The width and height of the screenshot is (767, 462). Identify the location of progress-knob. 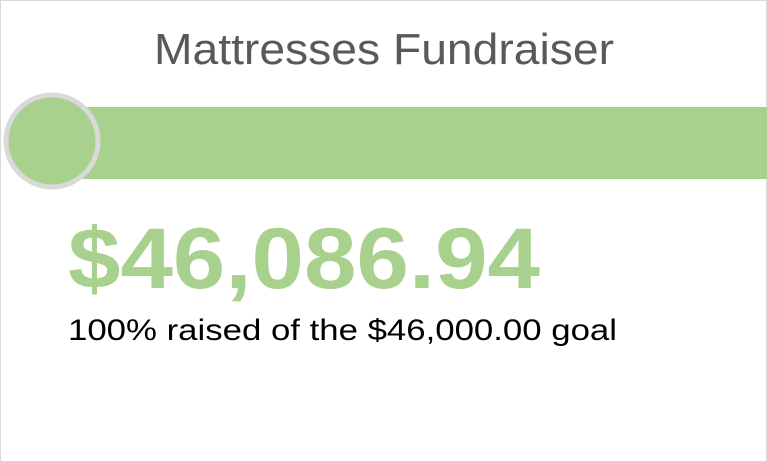
(52, 141).